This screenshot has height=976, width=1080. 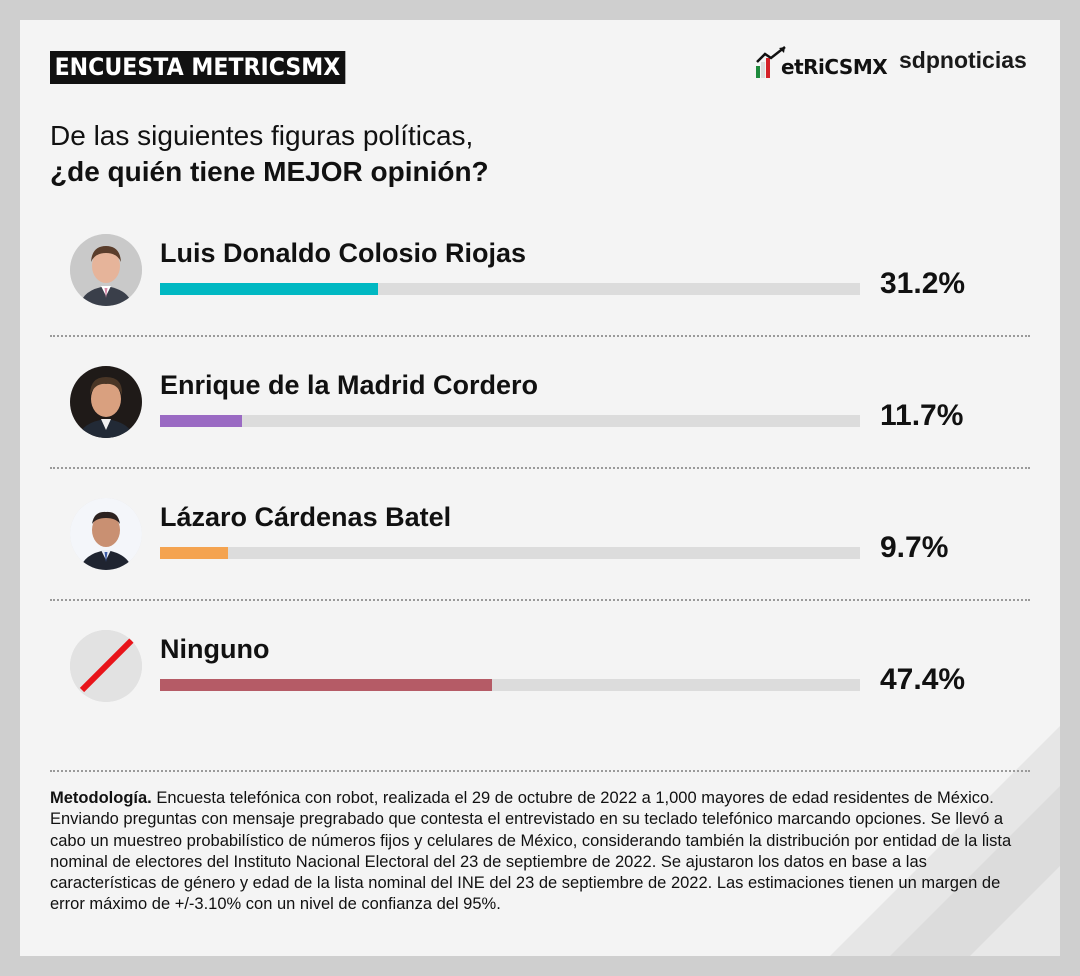 I want to click on candidate-row: Luis Donaldo Colosio Riojas 31.2%, so click(x=540, y=286).